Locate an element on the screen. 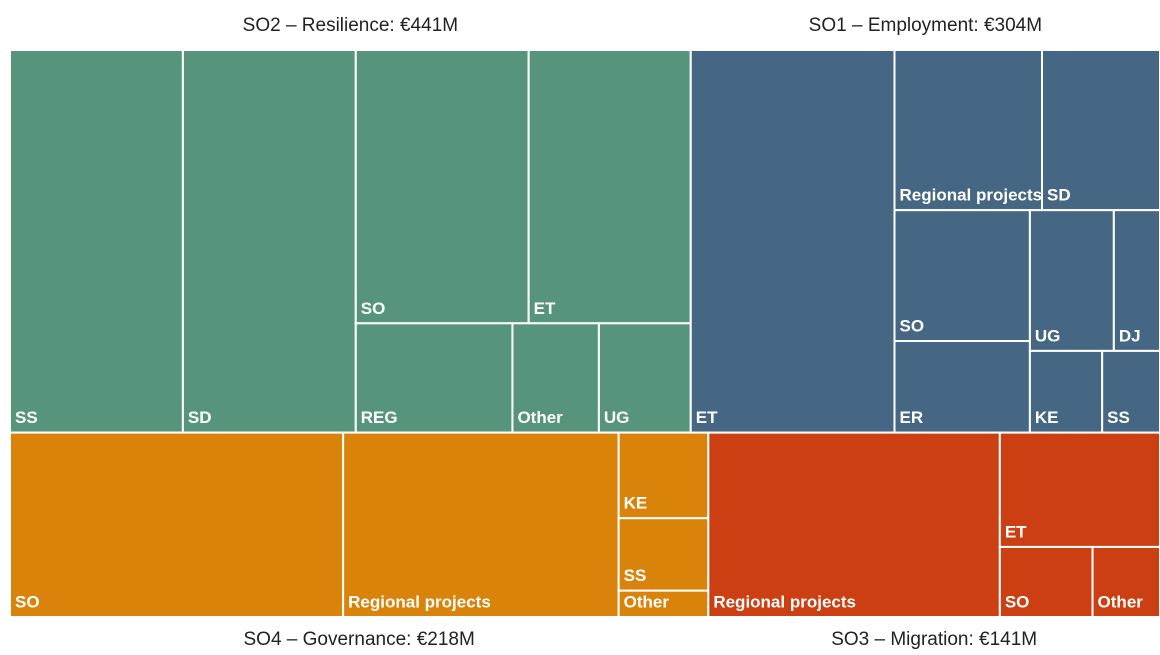 Image resolution: width=1160 pixels, height=655 pixels. group-title: SO3 – Migration: €141M is located at coordinates (934, 639).